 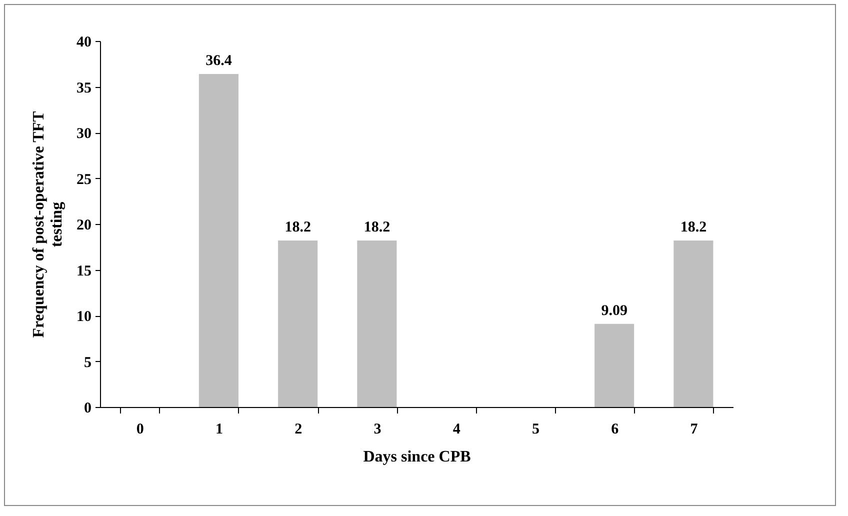 What do you see at coordinates (84, 226) in the screenshot?
I see `y-tick-label: 20` at bounding box center [84, 226].